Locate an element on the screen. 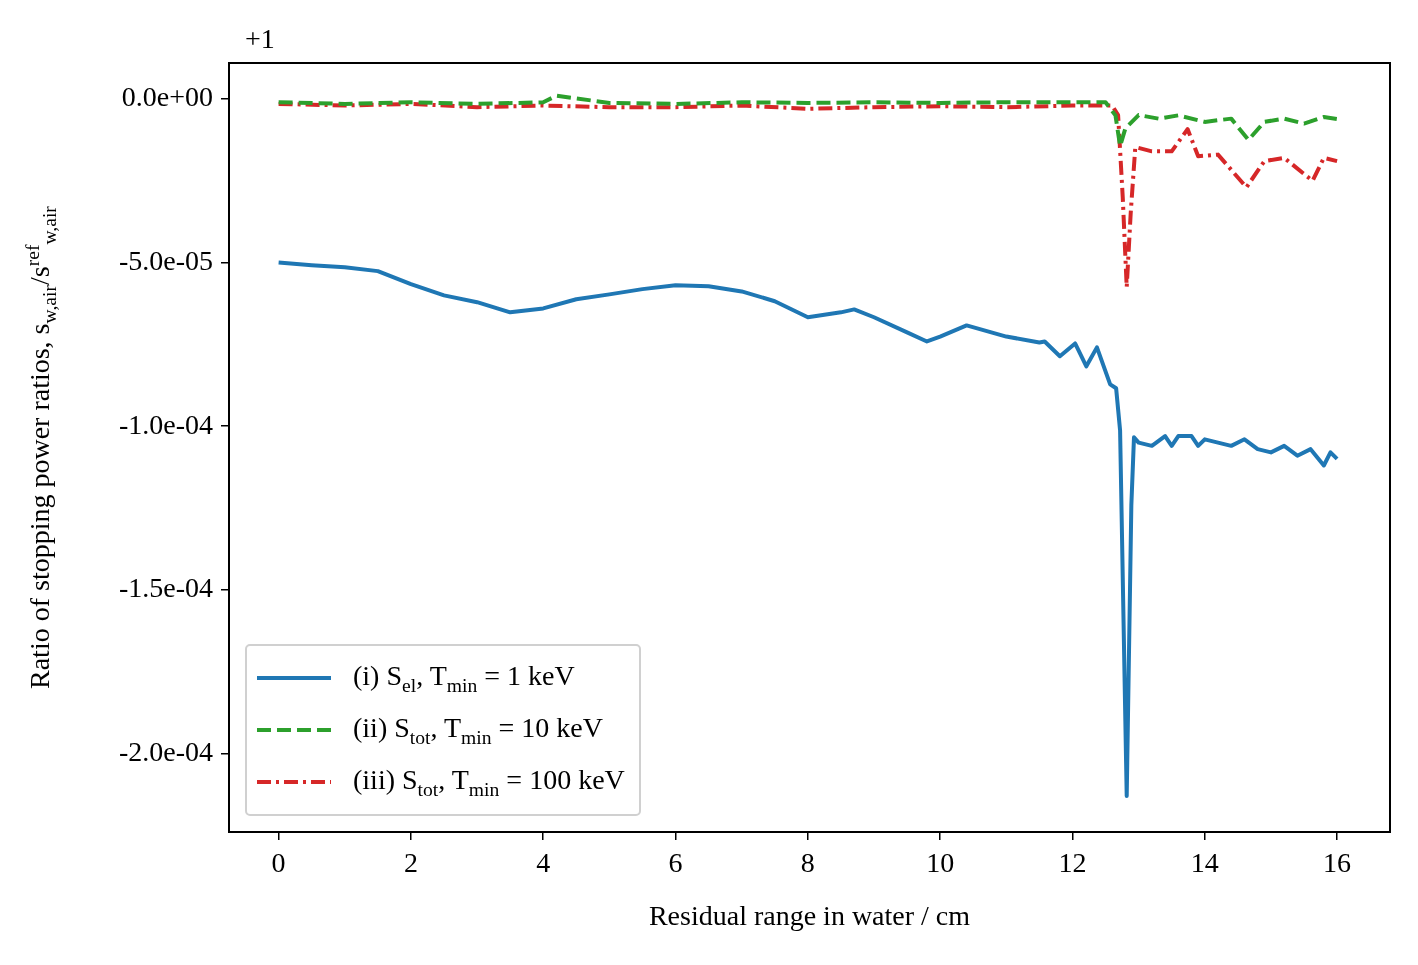 The width and height of the screenshot is (1418, 965). legend-label: (iii) S$_{tot}$, T$_{min}$ = 100 keV is located at coordinates (489, 782).